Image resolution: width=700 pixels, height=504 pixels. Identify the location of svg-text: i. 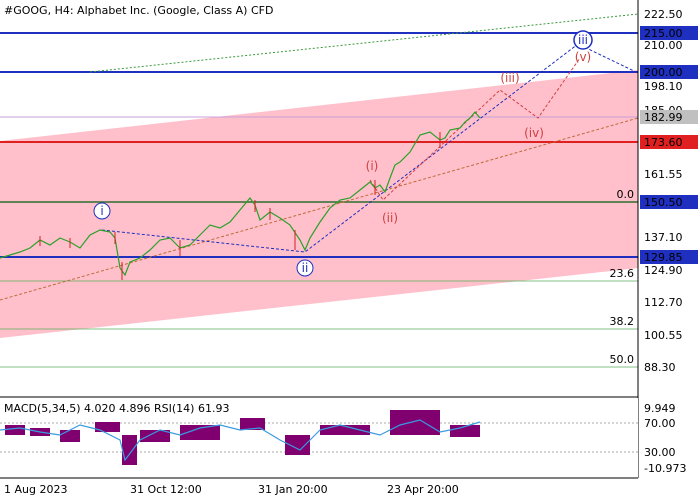
(101, 211).